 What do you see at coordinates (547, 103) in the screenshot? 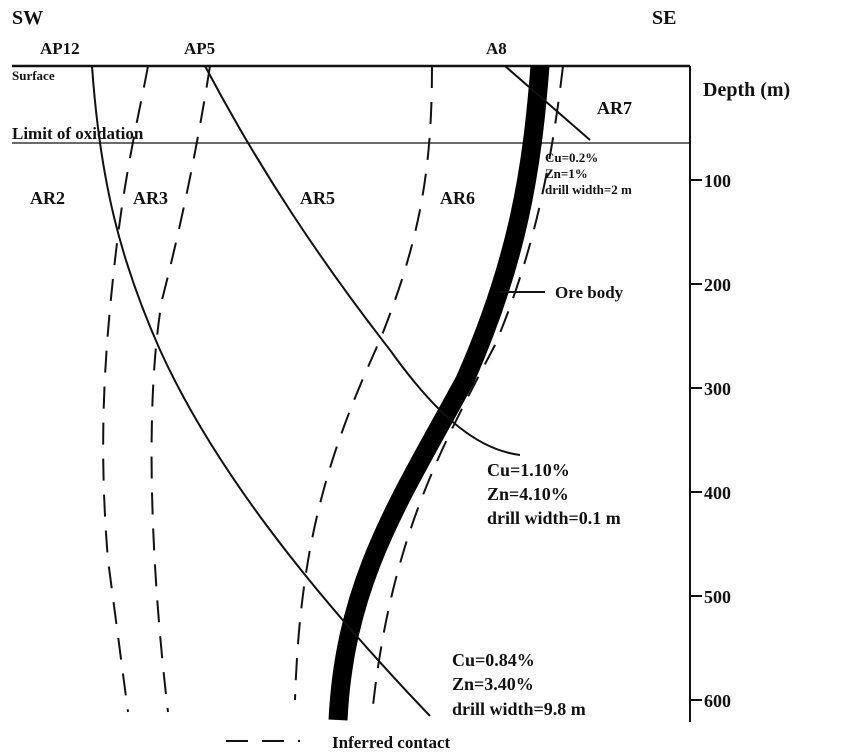
I see `drill-hole` at bounding box center [547, 103].